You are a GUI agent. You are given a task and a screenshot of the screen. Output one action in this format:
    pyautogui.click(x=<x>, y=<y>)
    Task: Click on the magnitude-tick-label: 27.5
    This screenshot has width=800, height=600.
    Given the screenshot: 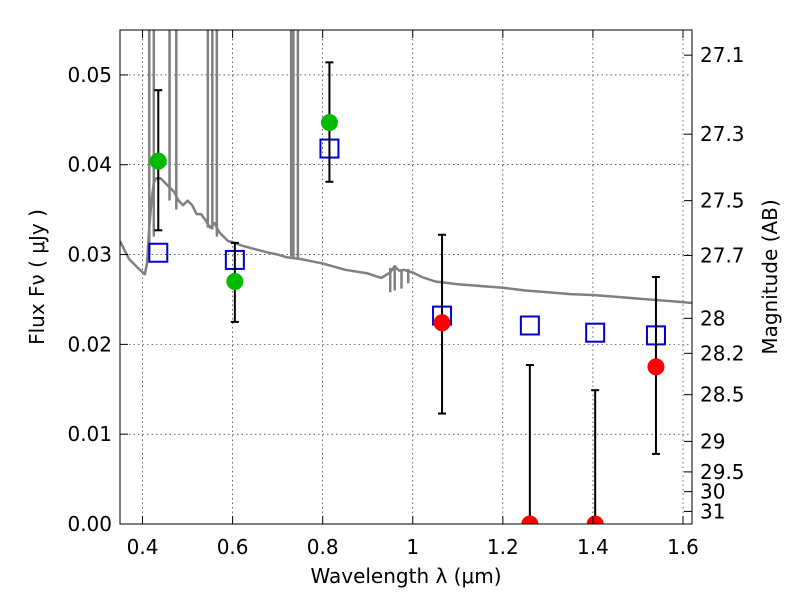 What is the action you would take?
    pyautogui.click(x=722, y=201)
    